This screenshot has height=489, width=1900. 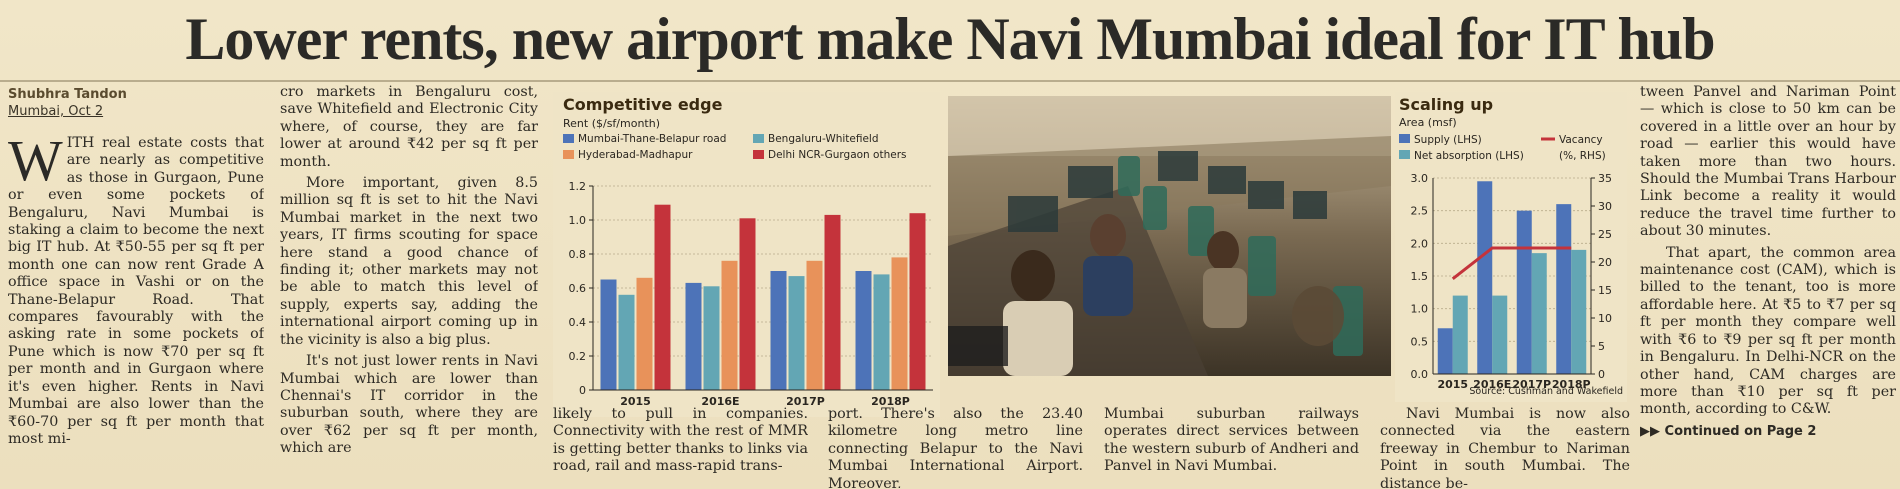 I want to click on y-left-tick-label: 2.0, so click(x=1420, y=243).